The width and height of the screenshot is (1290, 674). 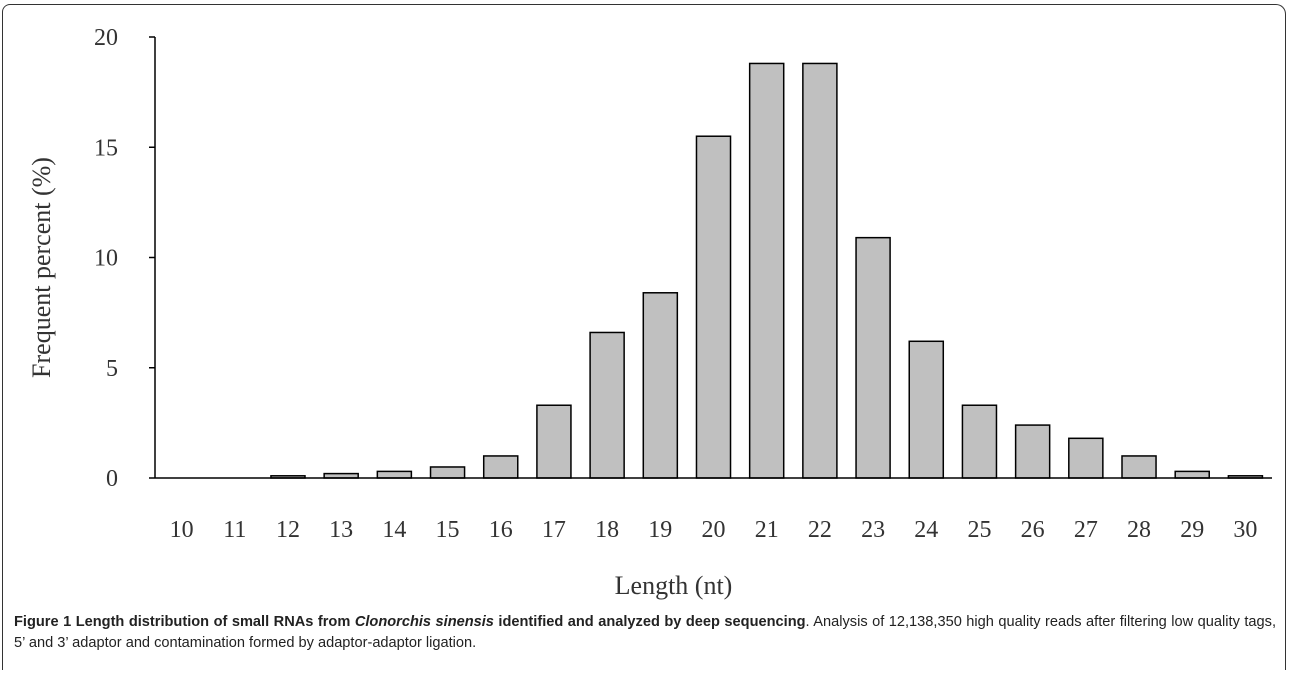 I want to click on x-tick-label-16: 16, so click(x=501, y=530).